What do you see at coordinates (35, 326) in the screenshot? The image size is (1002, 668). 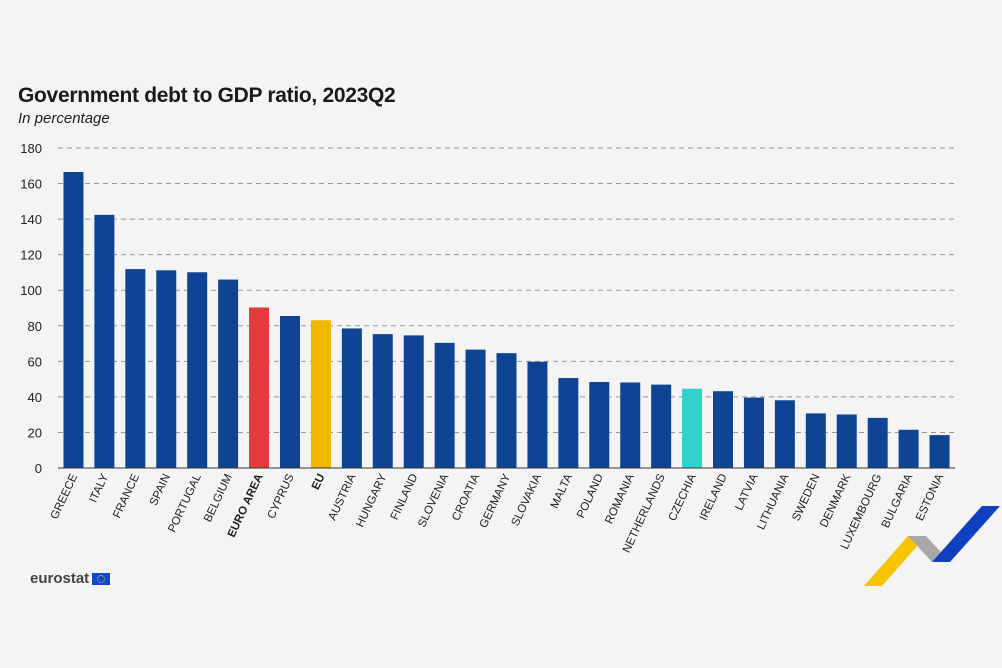 I see `y-tick-label: 80` at bounding box center [35, 326].